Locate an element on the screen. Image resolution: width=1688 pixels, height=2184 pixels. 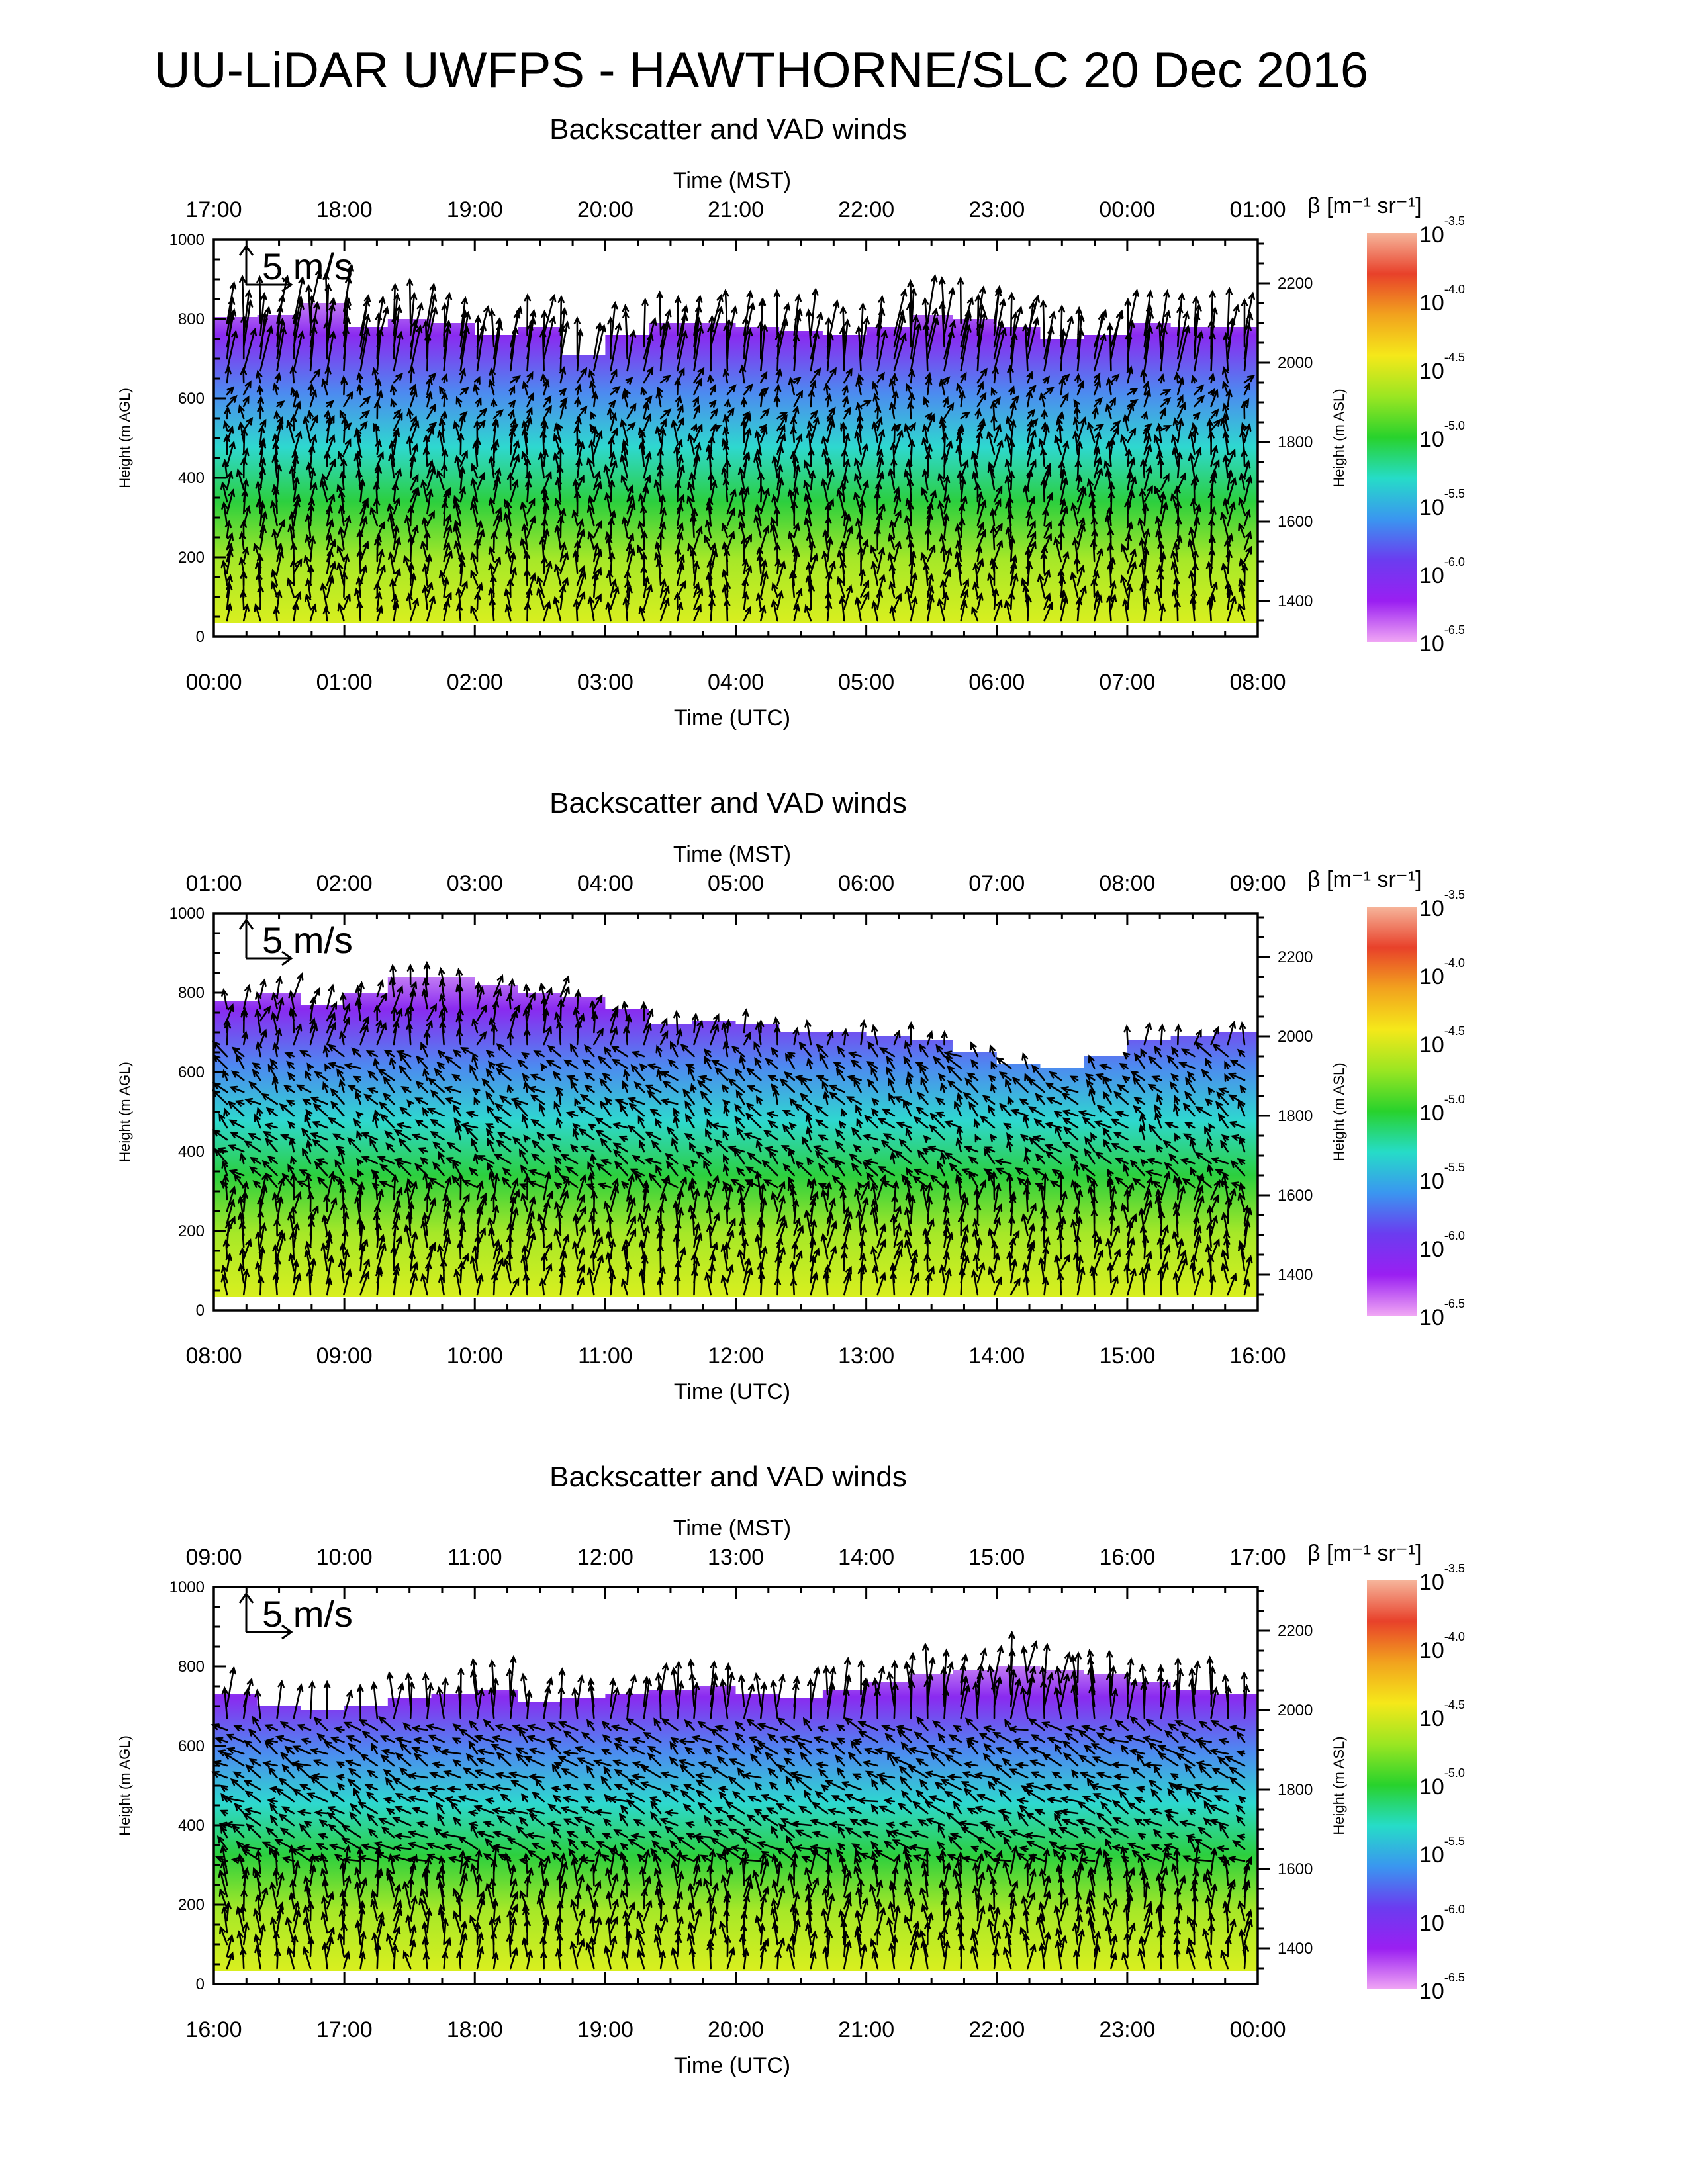
colorbar-tick-label: 10-4.5 is located at coordinates (1442, 368).